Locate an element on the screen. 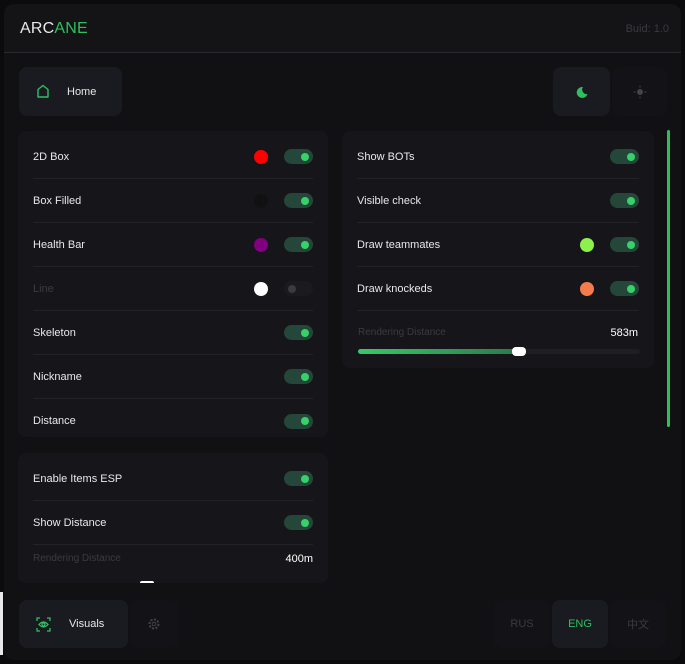  logo: ARCANE is located at coordinates (54, 29).